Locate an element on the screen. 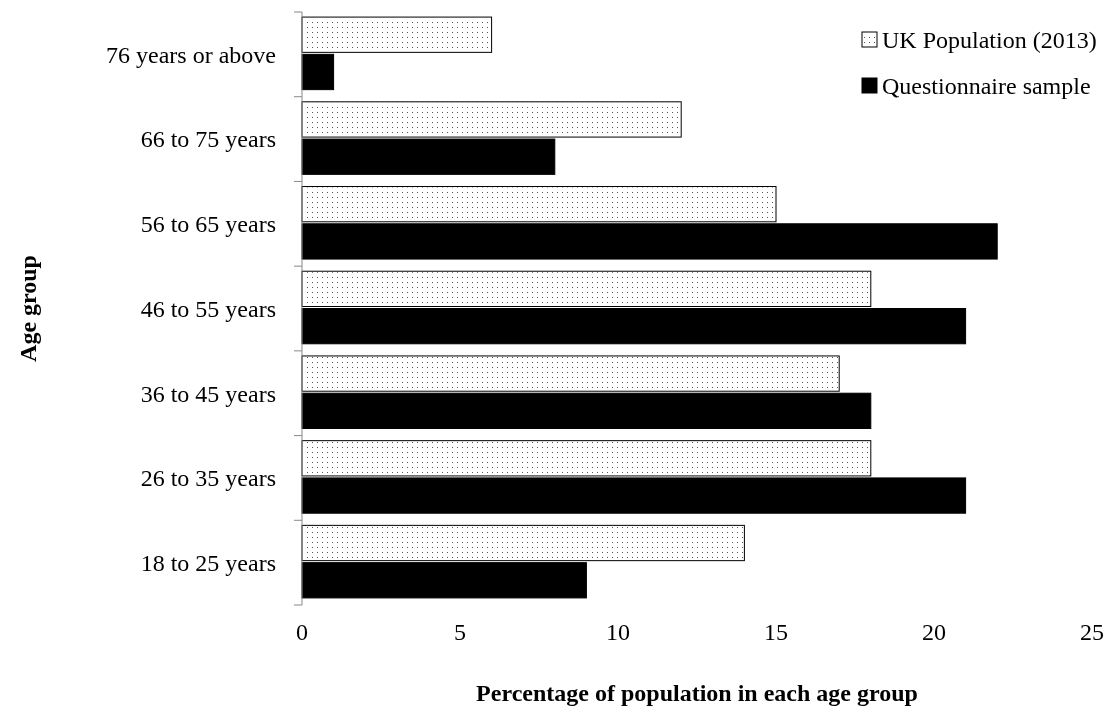 The height and width of the screenshot is (715, 1117). x-axis-title: Percentage of population in each age group is located at coordinates (697, 693).